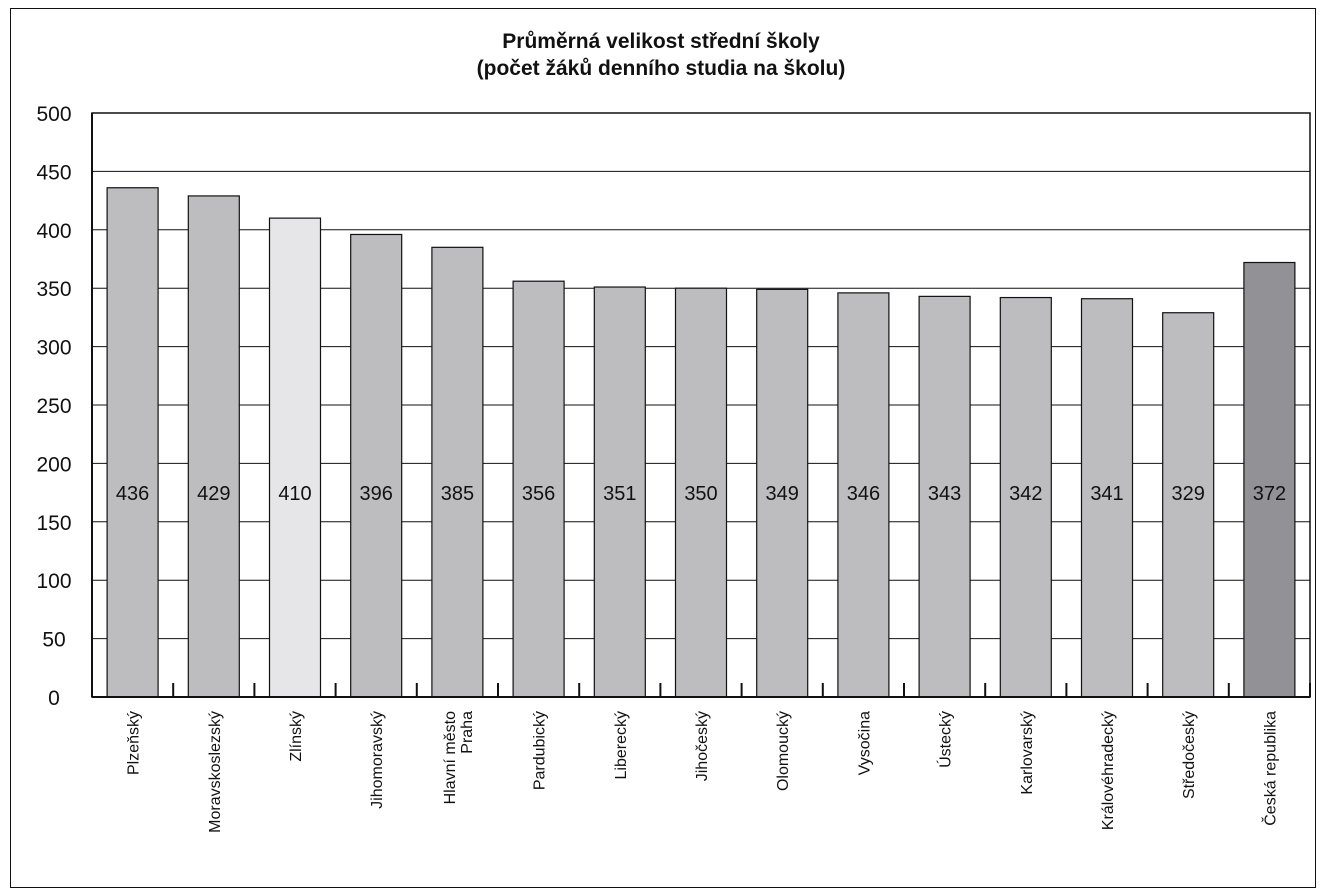 Image resolution: width=1322 pixels, height=888 pixels. What do you see at coordinates (1189, 755) in the screenshot?
I see `x-category-label: Středočeský` at bounding box center [1189, 755].